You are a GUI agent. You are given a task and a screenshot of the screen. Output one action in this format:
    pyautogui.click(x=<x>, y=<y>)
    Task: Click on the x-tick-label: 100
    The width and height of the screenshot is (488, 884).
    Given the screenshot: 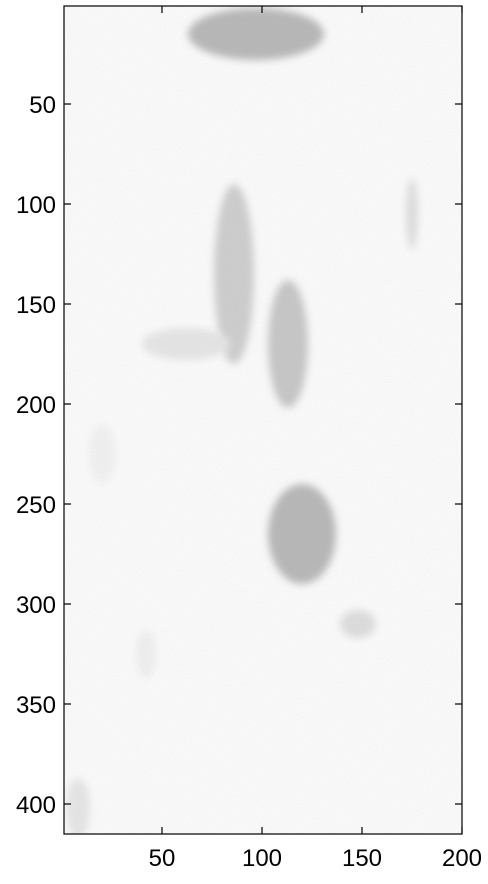 What is the action you would take?
    pyautogui.click(x=262, y=858)
    